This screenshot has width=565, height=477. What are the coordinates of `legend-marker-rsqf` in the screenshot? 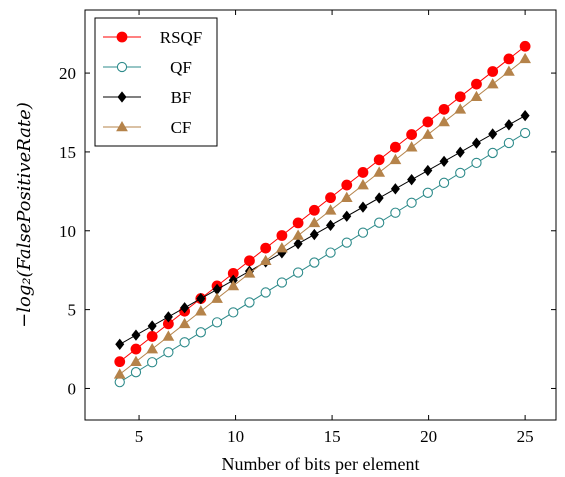 It's located at (122, 37).